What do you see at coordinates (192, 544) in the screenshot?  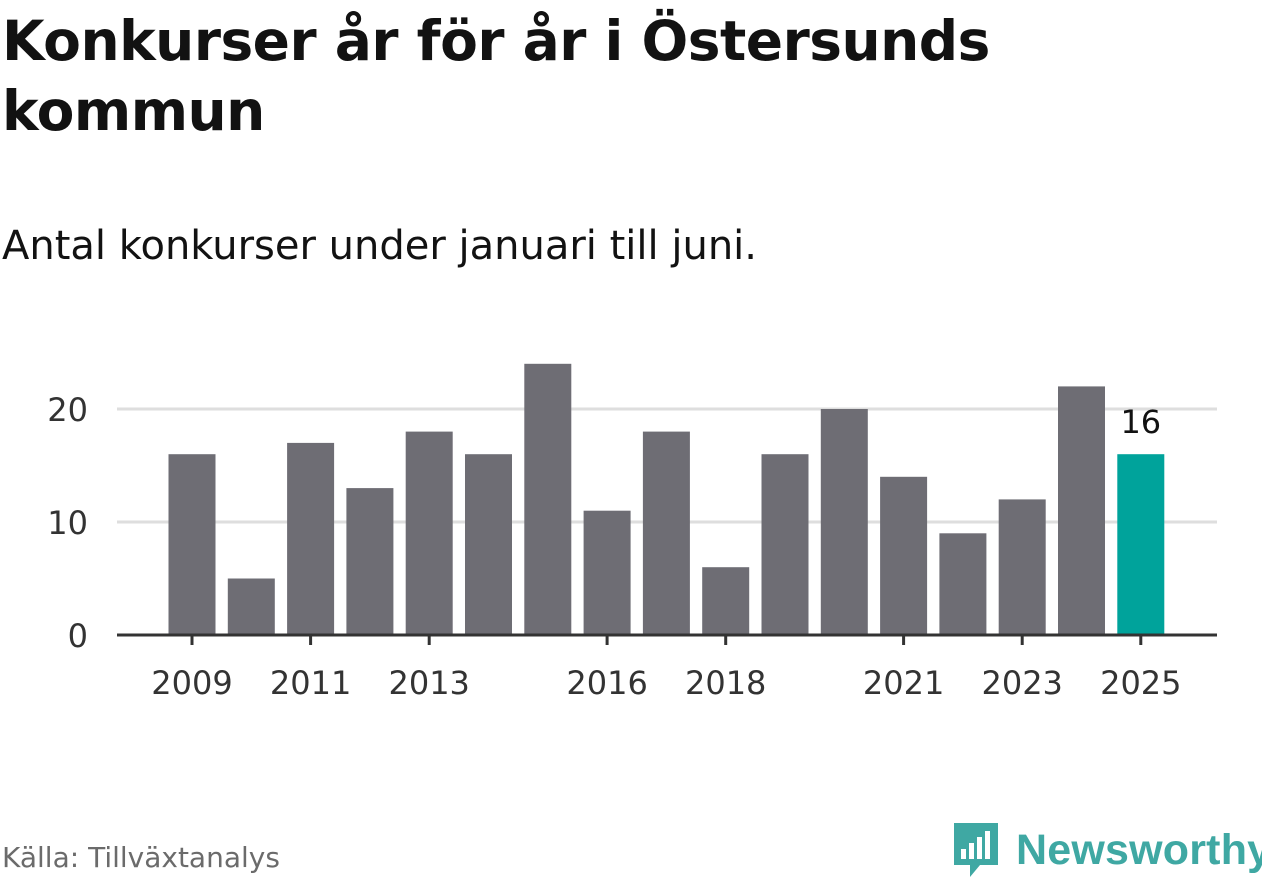 I see `bar-2009` at bounding box center [192, 544].